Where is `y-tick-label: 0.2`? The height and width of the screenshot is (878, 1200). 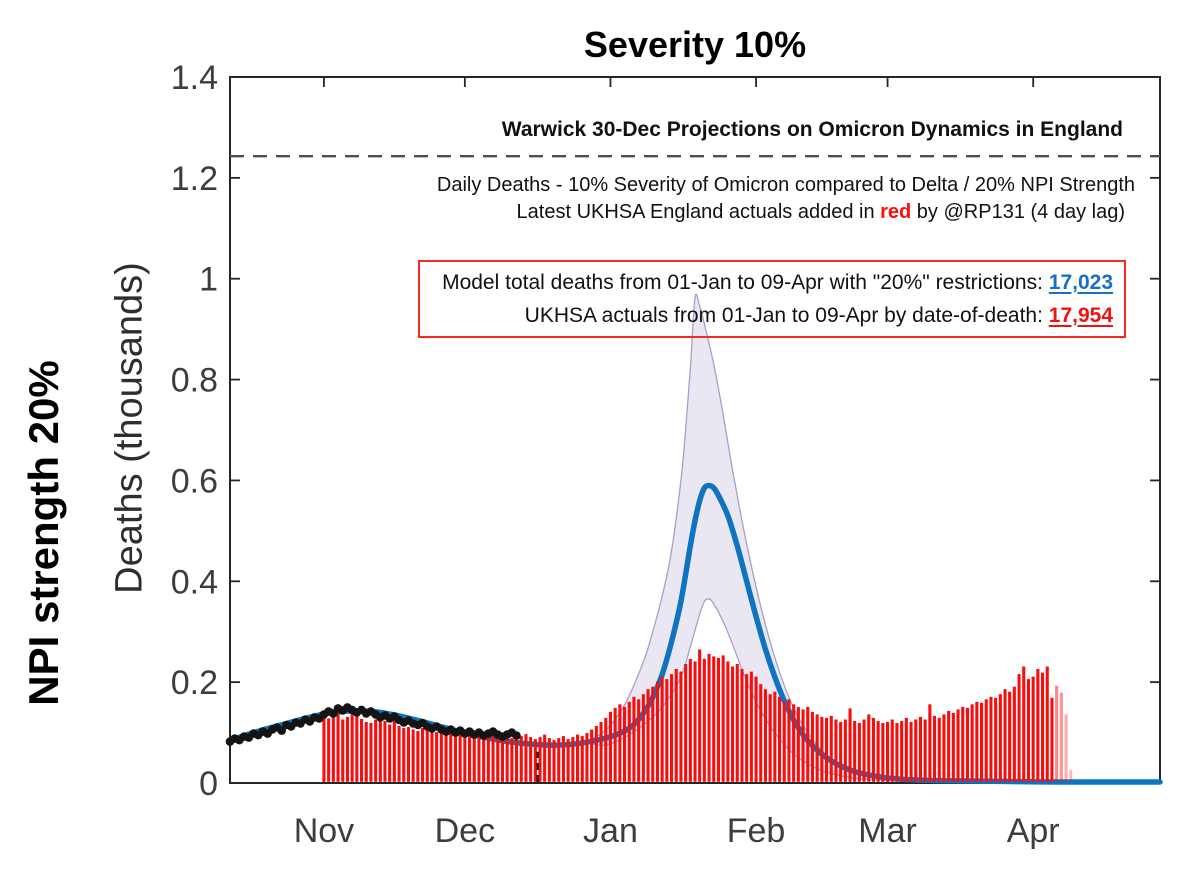
y-tick-label: 0.2 is located at coordinates (194, 683).